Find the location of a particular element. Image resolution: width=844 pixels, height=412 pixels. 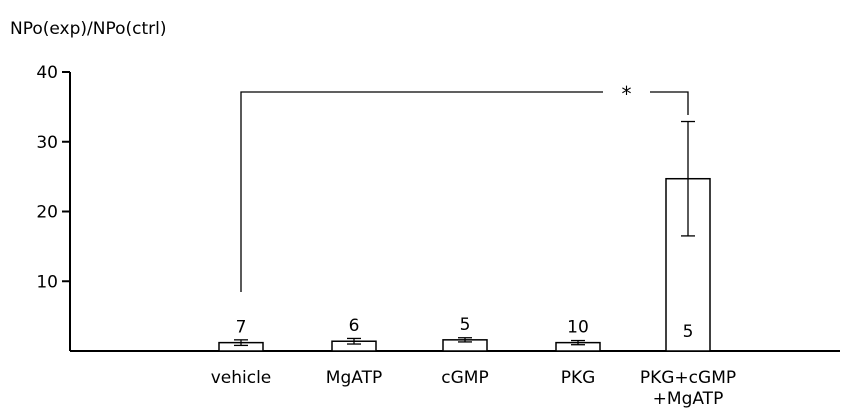

y-tick-label: 30 is located at coordinates (47, 143).